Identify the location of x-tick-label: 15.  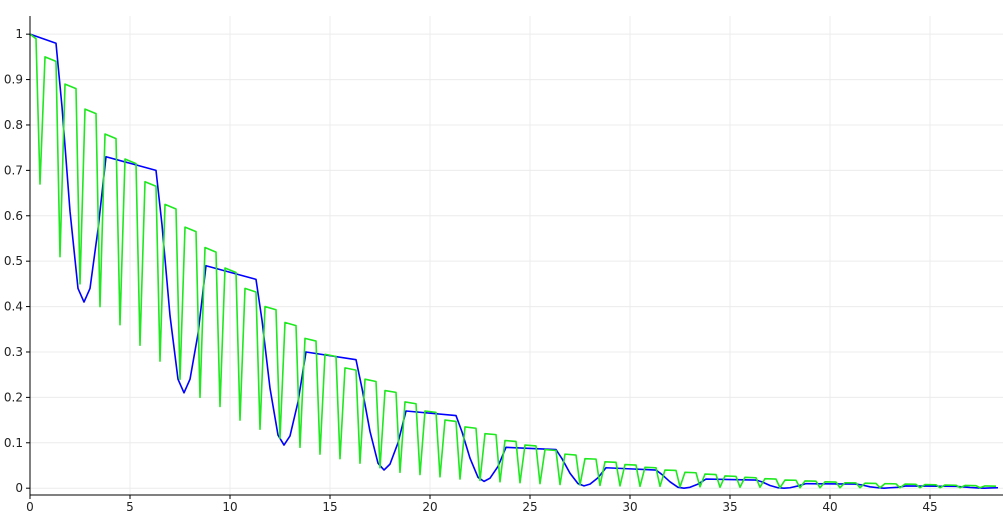
(329, 507).